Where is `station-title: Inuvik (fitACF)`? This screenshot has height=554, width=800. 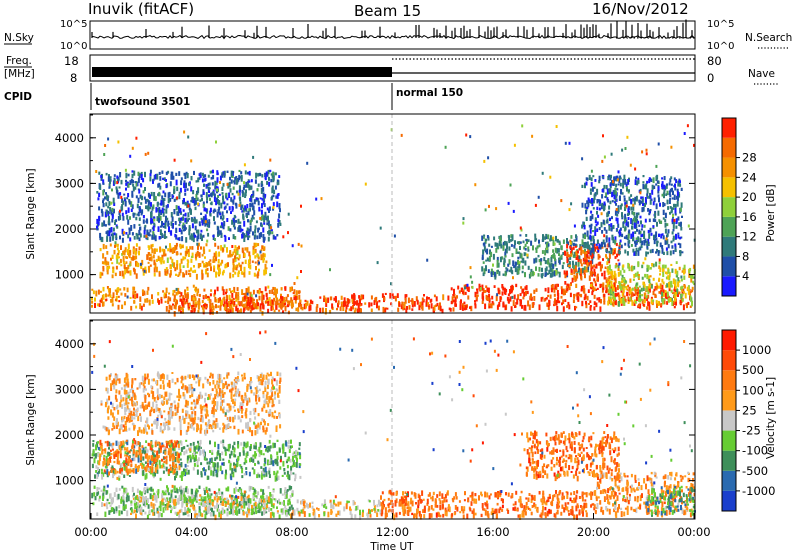 station-title: Inuvik (fitACF) is located at coordinates (141, 9).